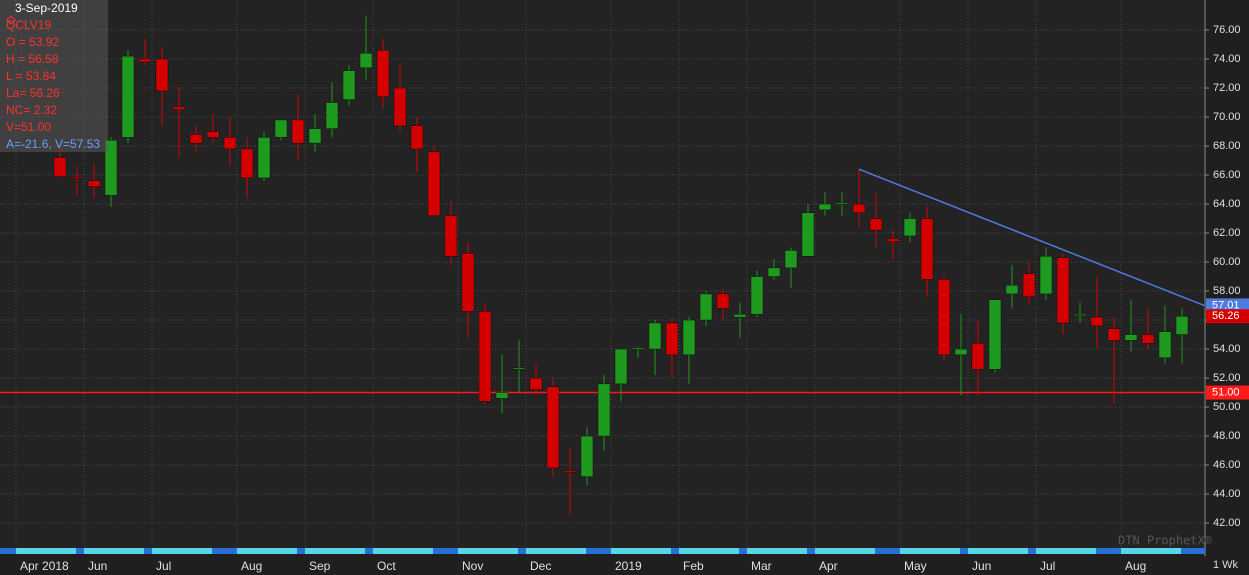 Image resolution: width=1249 pixels, height=575 pixels. I want to click on info-line: L = 53.84, so click(31, 76).